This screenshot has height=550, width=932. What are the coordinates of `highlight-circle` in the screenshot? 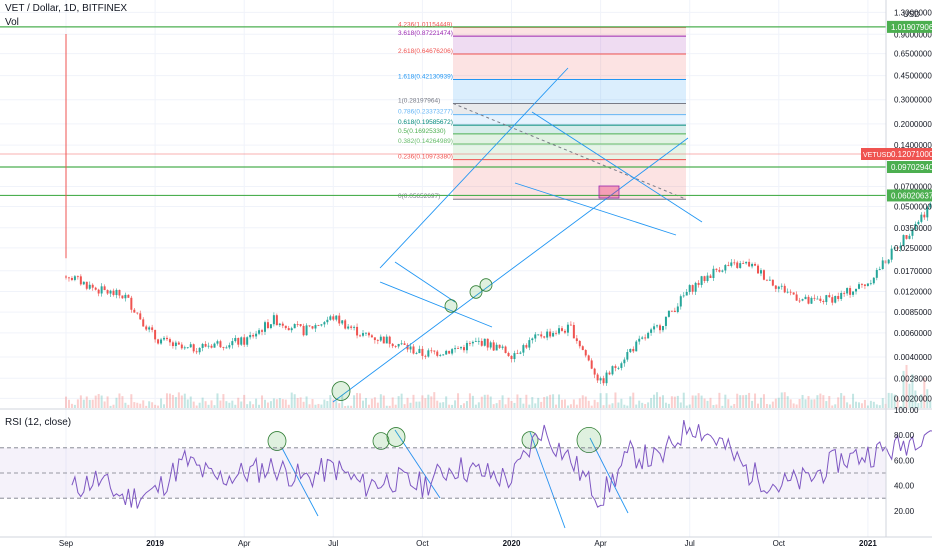 It's located at (341, 391).